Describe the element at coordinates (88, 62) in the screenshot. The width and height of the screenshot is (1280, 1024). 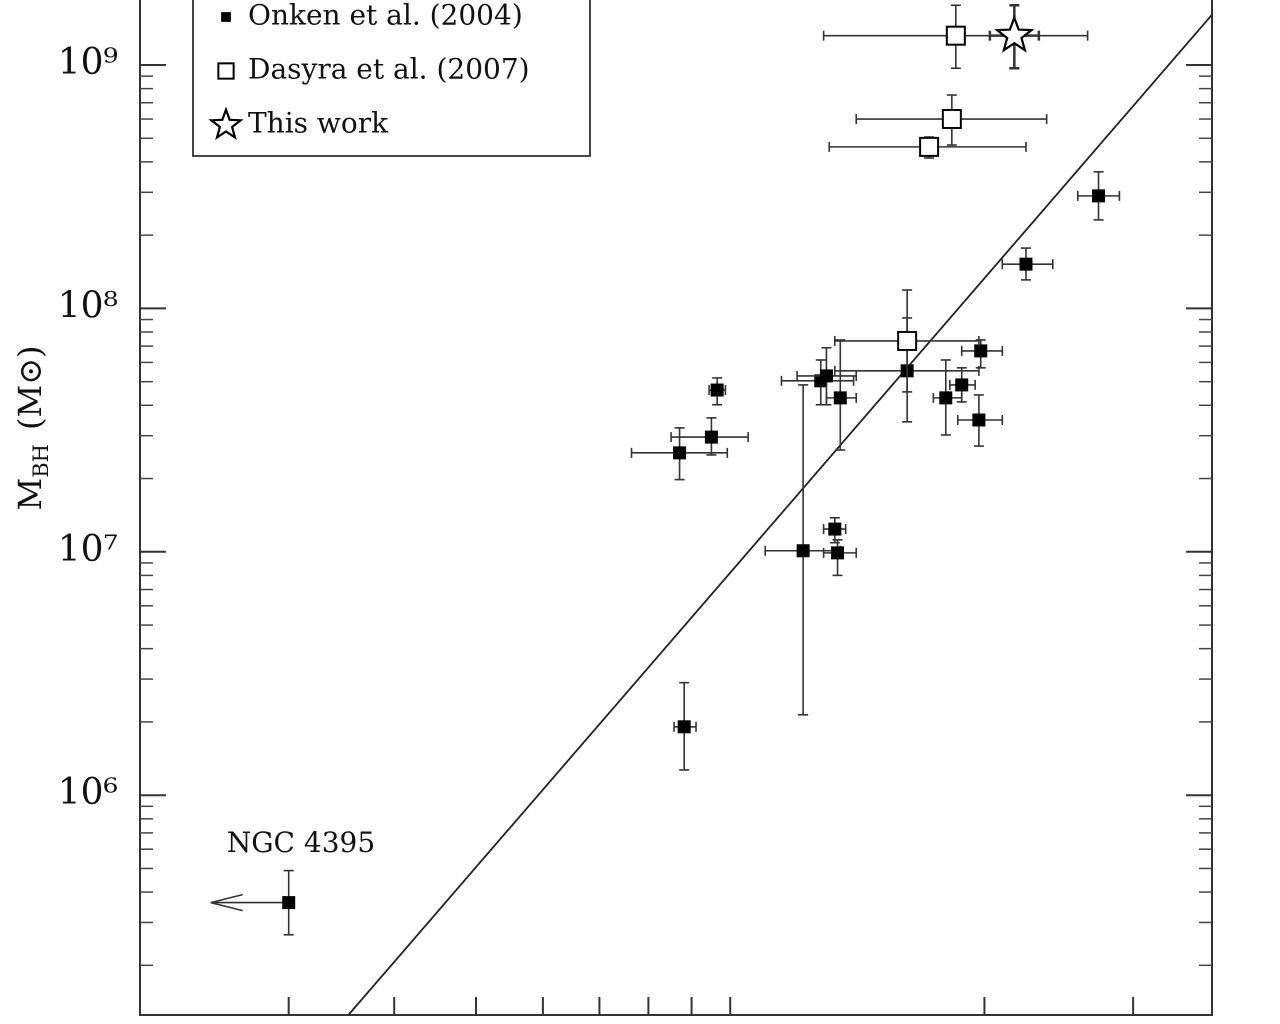
I see `y-tick-label: 10⁹` at that location.